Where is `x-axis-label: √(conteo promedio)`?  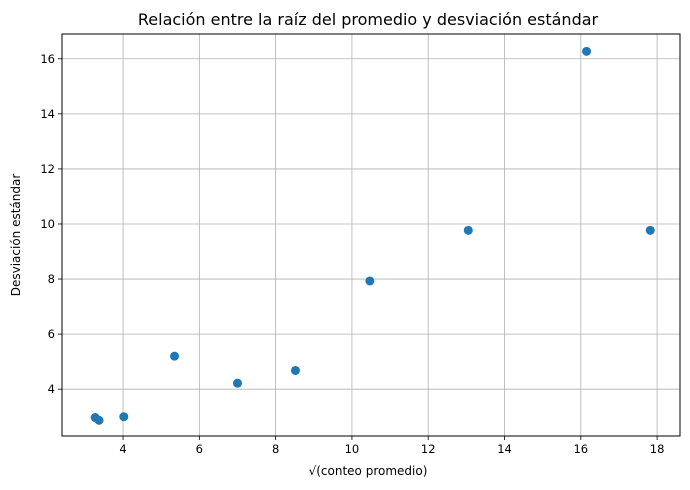
x-axis-label: √(conteo promedio) is located at coordinates (368, 471).